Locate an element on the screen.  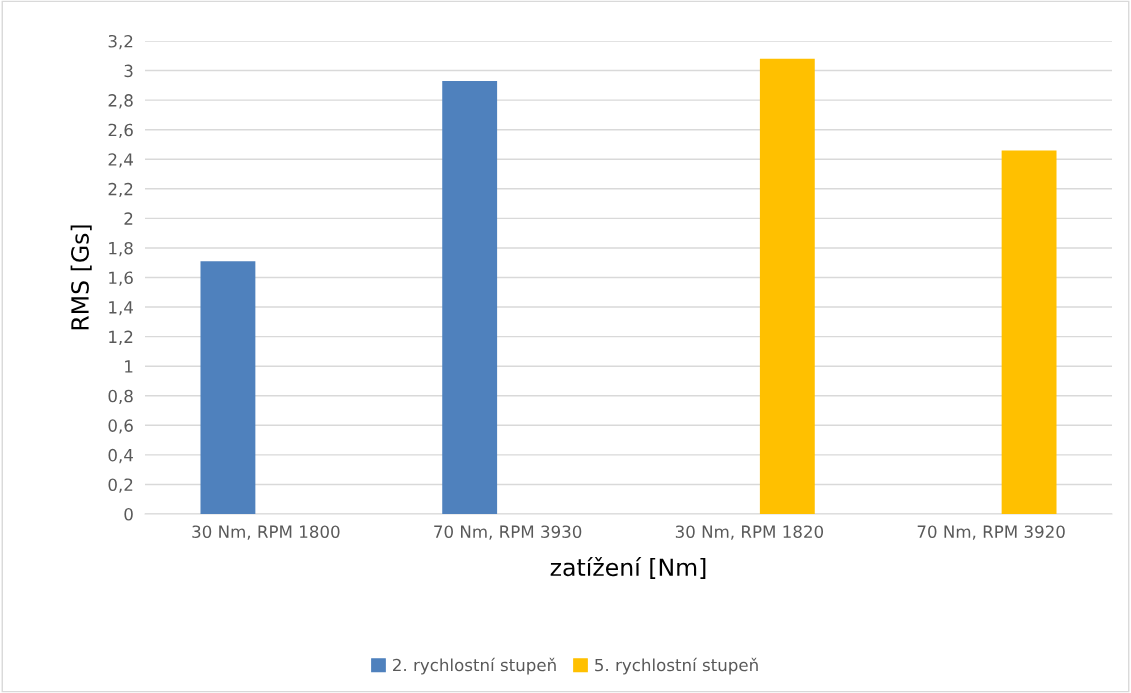
legend-label: 5. rychlostní stupeň is located at coordinates (676, 666).